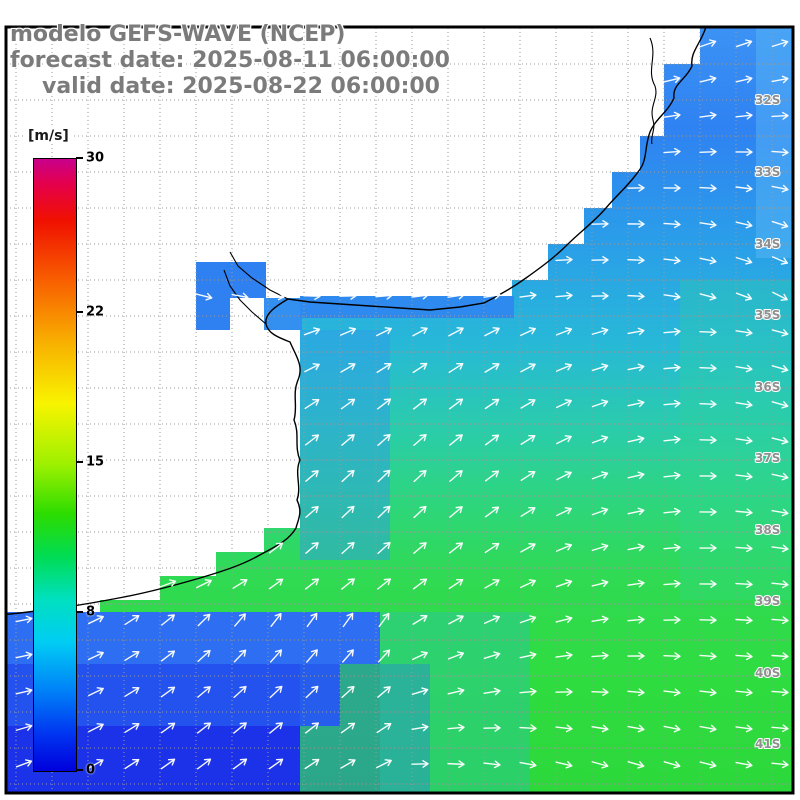 The width and height of the screenshot is (800, 800). Describe the element at coordinates (767, 100) in the screenshot. I see `latitude-label: 32S` at that location.